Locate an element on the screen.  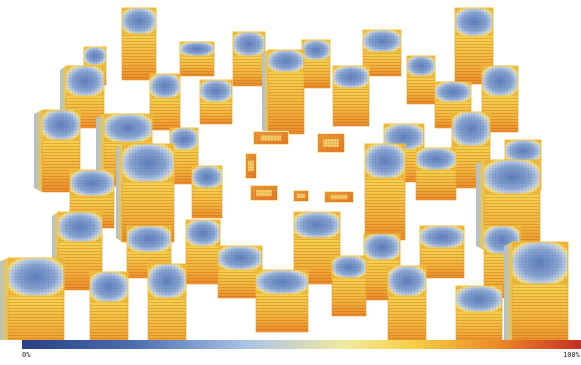
colorbar is located at coordinates (301, 344).